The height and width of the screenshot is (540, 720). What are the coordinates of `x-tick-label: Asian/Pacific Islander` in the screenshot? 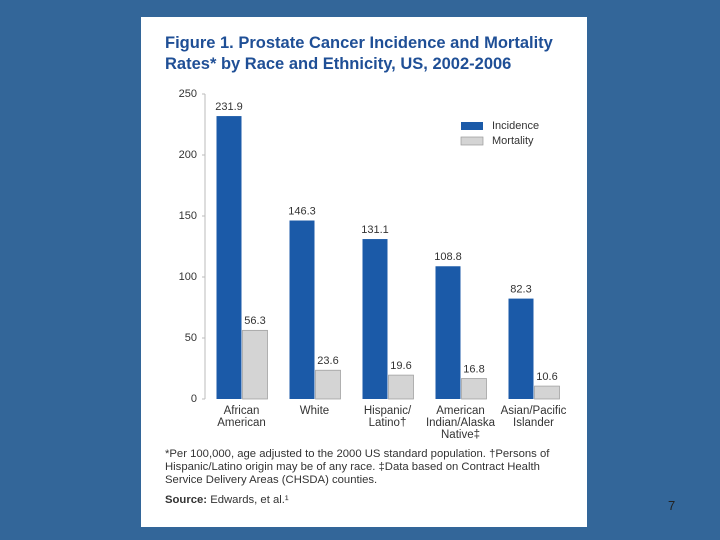 It's located at (533, 417).